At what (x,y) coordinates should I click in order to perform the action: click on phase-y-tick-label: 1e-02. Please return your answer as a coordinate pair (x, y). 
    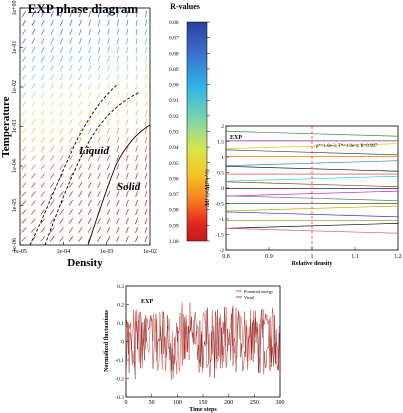
    Looking at the image, I should click on (15, 87).